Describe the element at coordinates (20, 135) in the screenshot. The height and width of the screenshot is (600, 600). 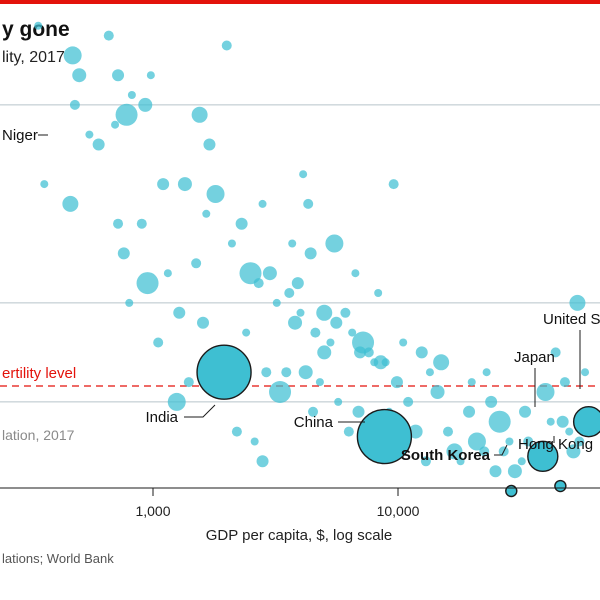
I see `label-niger: Niger` at that location.